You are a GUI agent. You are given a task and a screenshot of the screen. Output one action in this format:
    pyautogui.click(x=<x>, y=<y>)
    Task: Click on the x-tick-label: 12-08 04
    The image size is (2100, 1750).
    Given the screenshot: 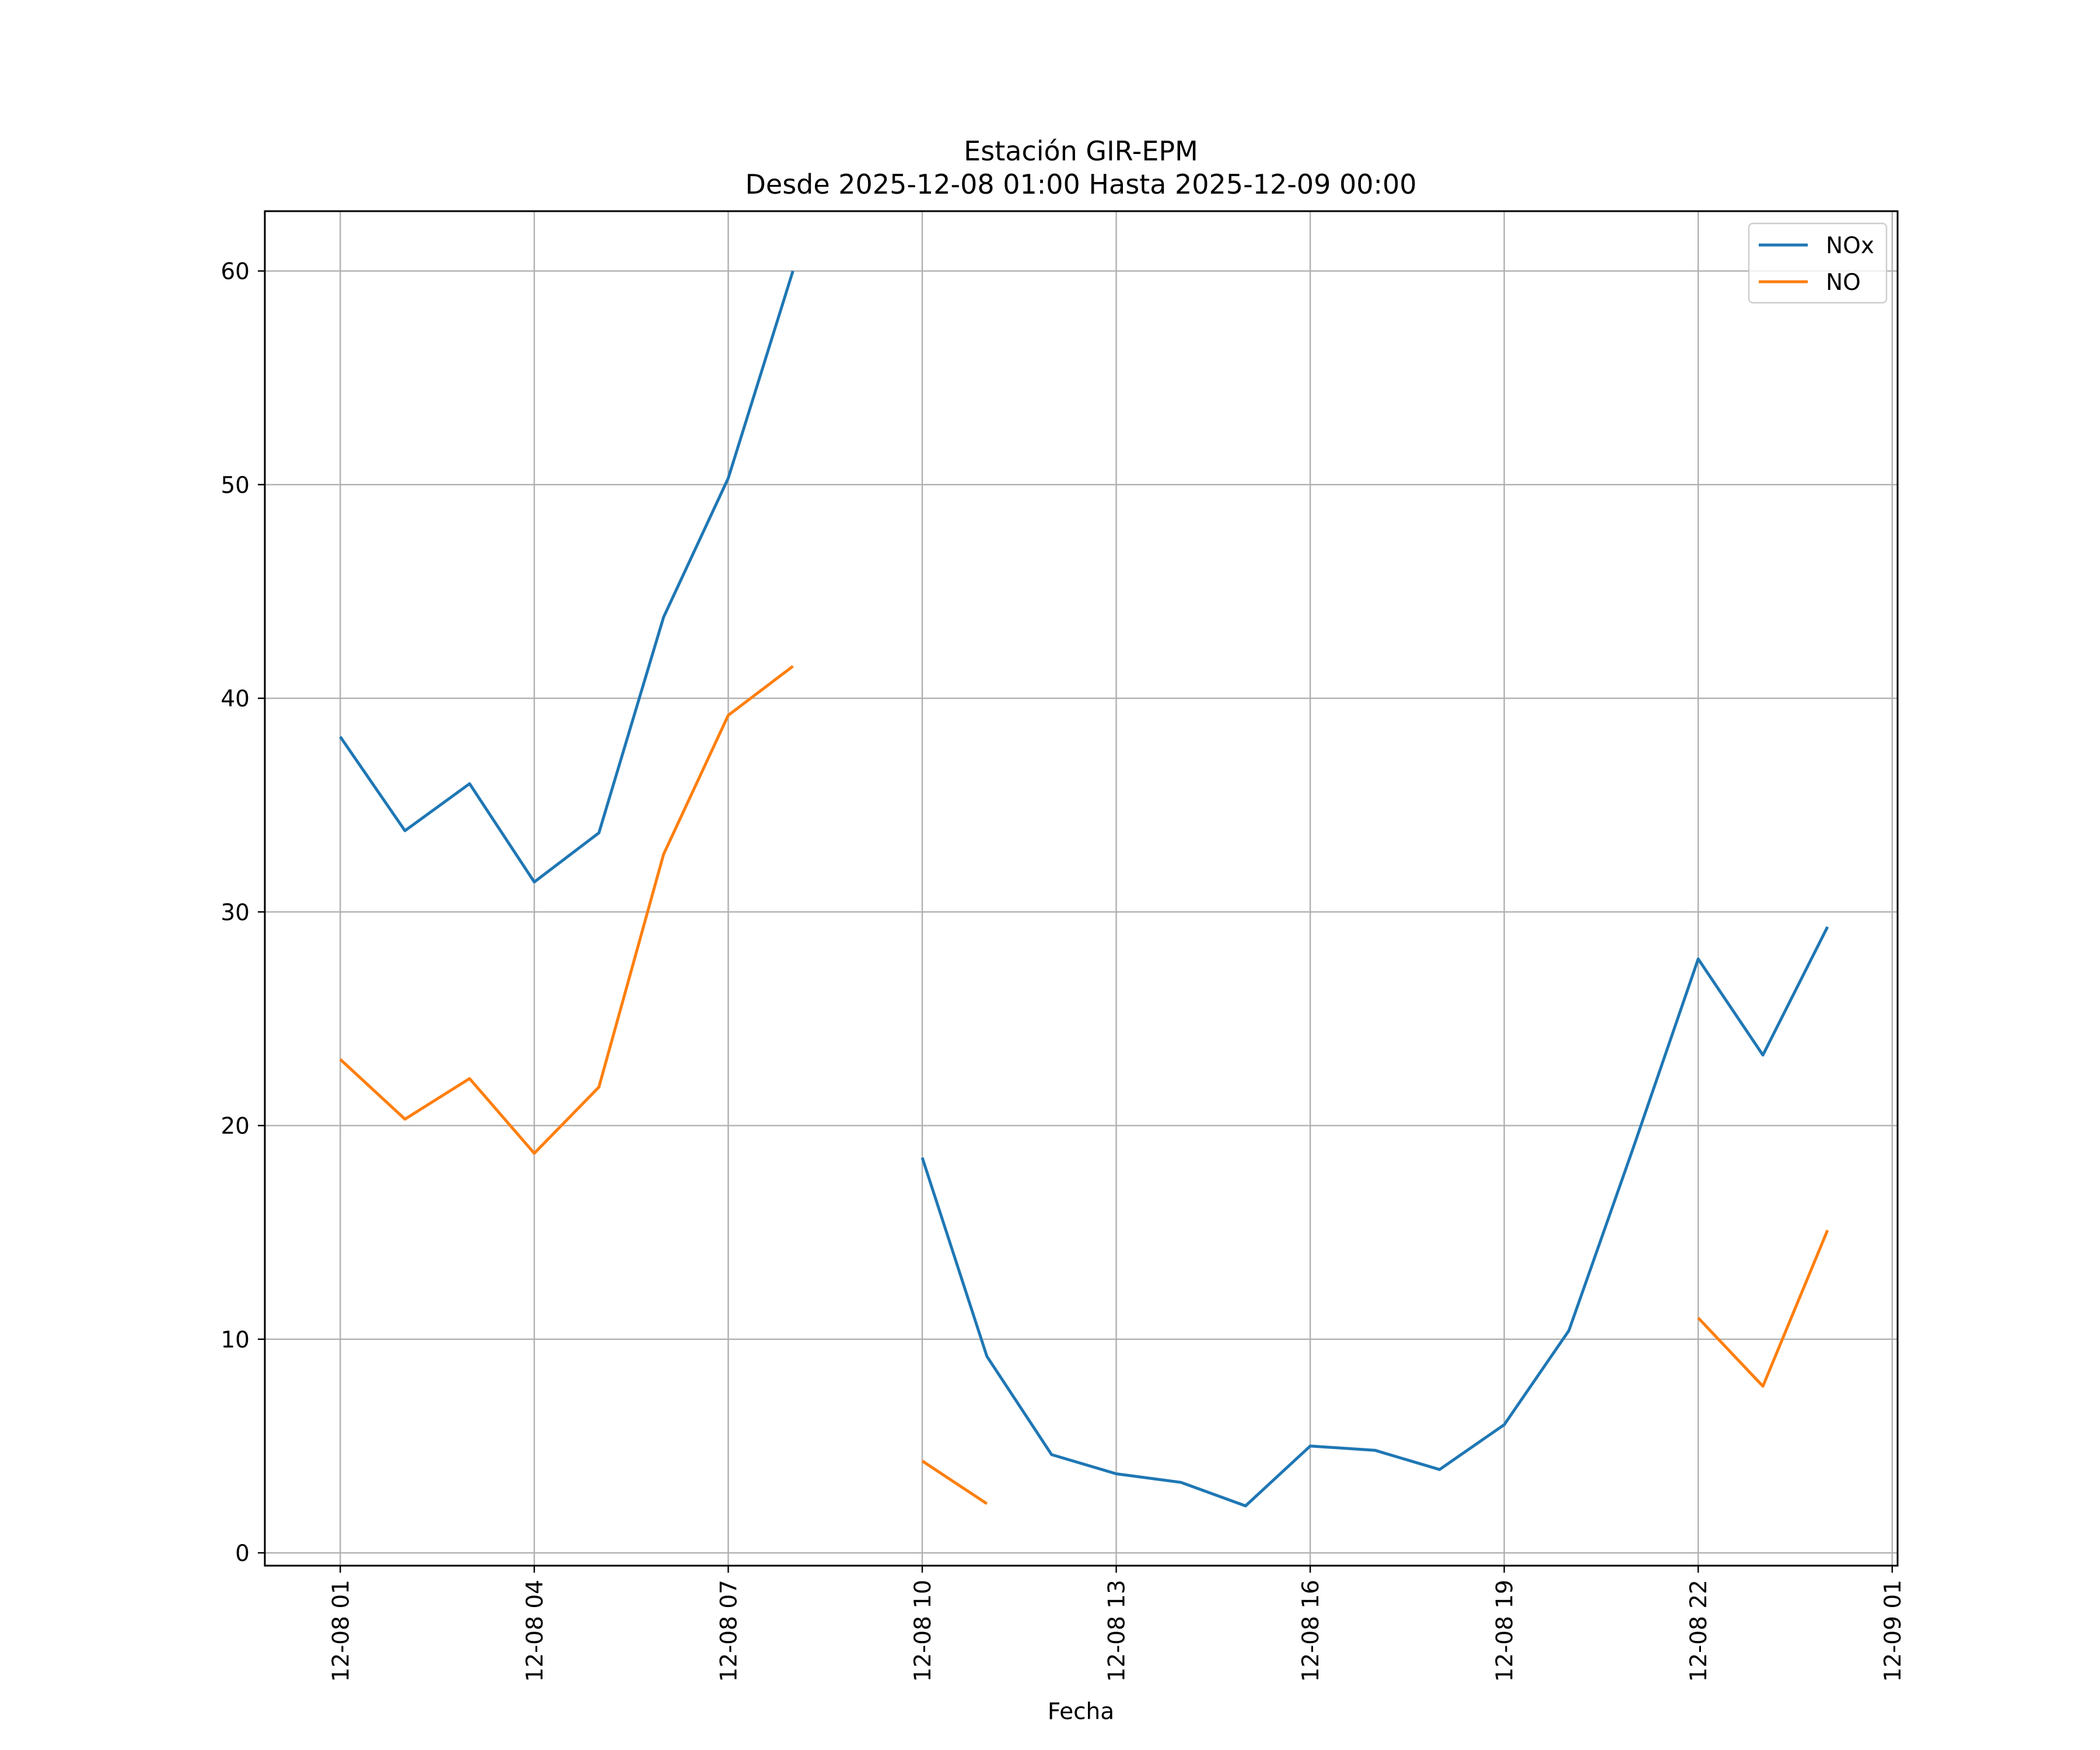 What is the action you would take?
    pyautogui.click(x=535, y=1631)
    